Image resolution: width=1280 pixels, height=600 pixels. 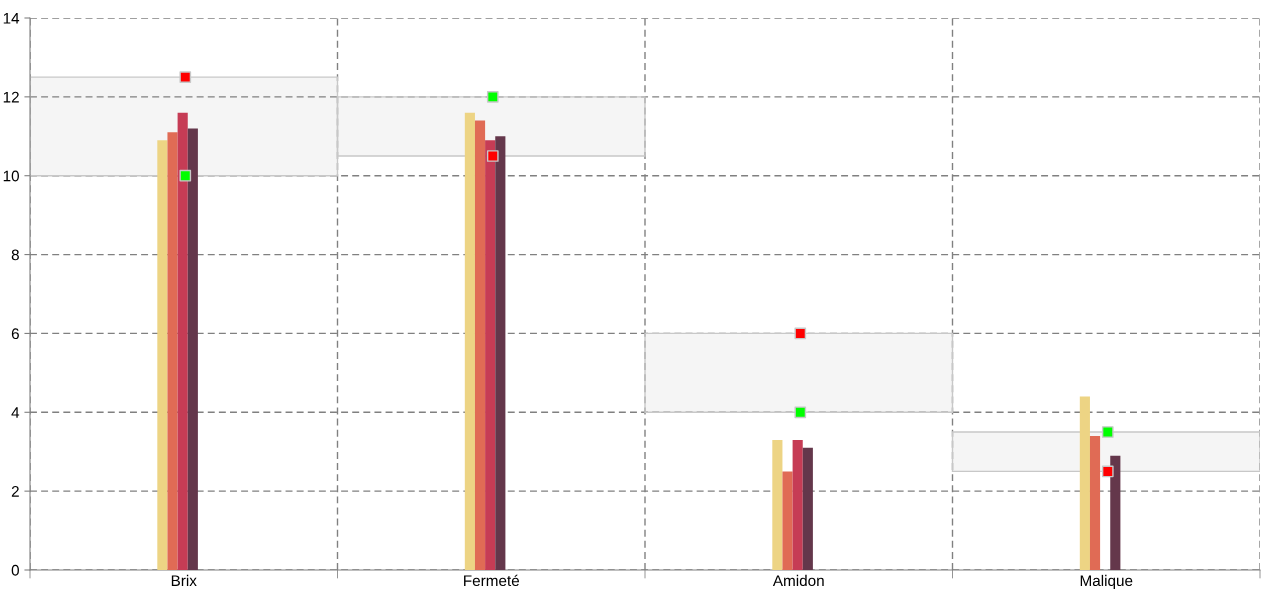 What do you see at coordinates (15, 412) in the screenshot?
I see `y-tick-label: 4` at bounding box center [15, 412].